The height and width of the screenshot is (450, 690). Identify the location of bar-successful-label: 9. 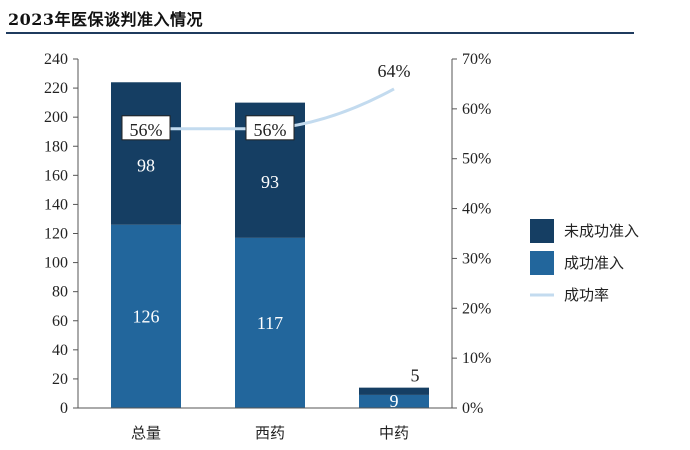
(394, 401).